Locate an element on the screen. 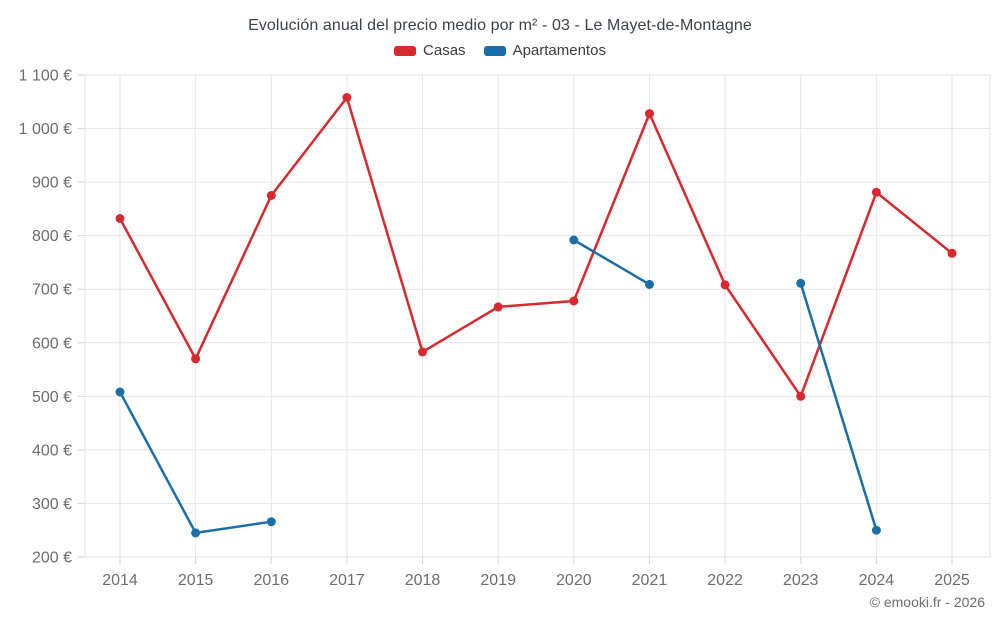 The height and width of the screenshot is (625, 1000). data-point-apartamentos-2023 is located at coordinates (801, 283).